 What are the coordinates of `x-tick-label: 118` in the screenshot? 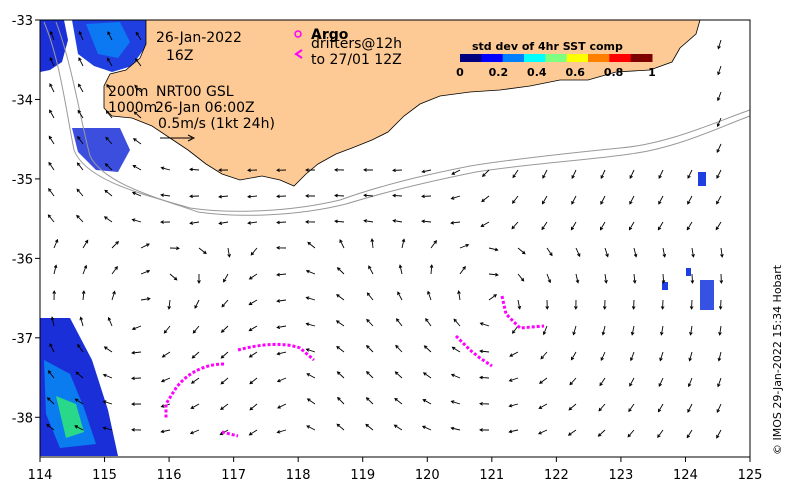 It's located at (298, 475).